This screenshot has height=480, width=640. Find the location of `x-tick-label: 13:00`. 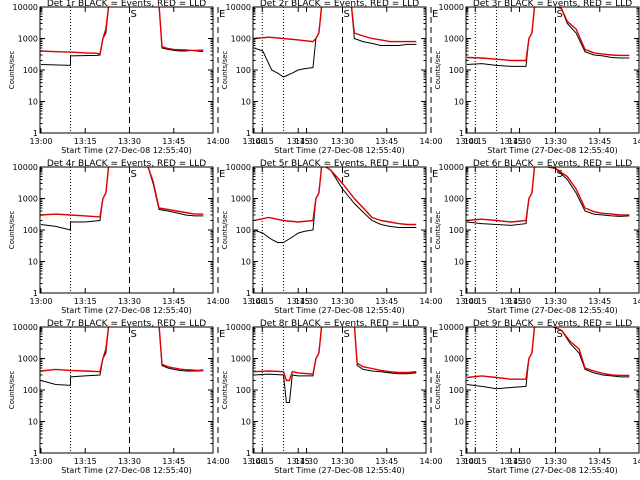

x-tick-label: 13:00 is located at coordinates (466, 301).